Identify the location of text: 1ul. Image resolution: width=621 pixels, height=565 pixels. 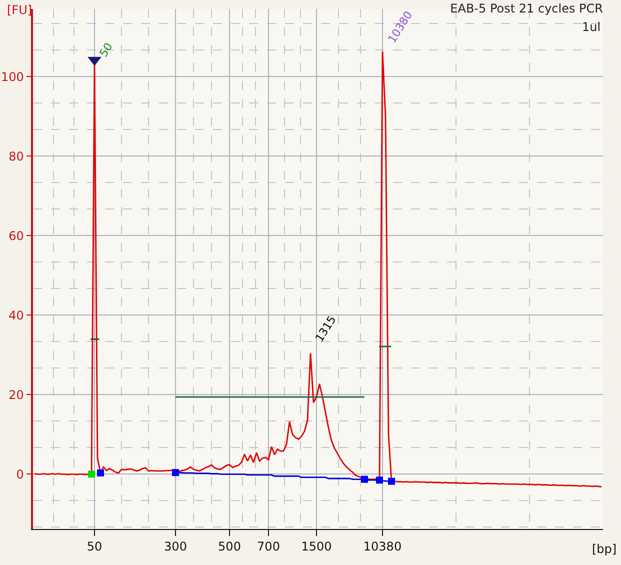
(591, 27).